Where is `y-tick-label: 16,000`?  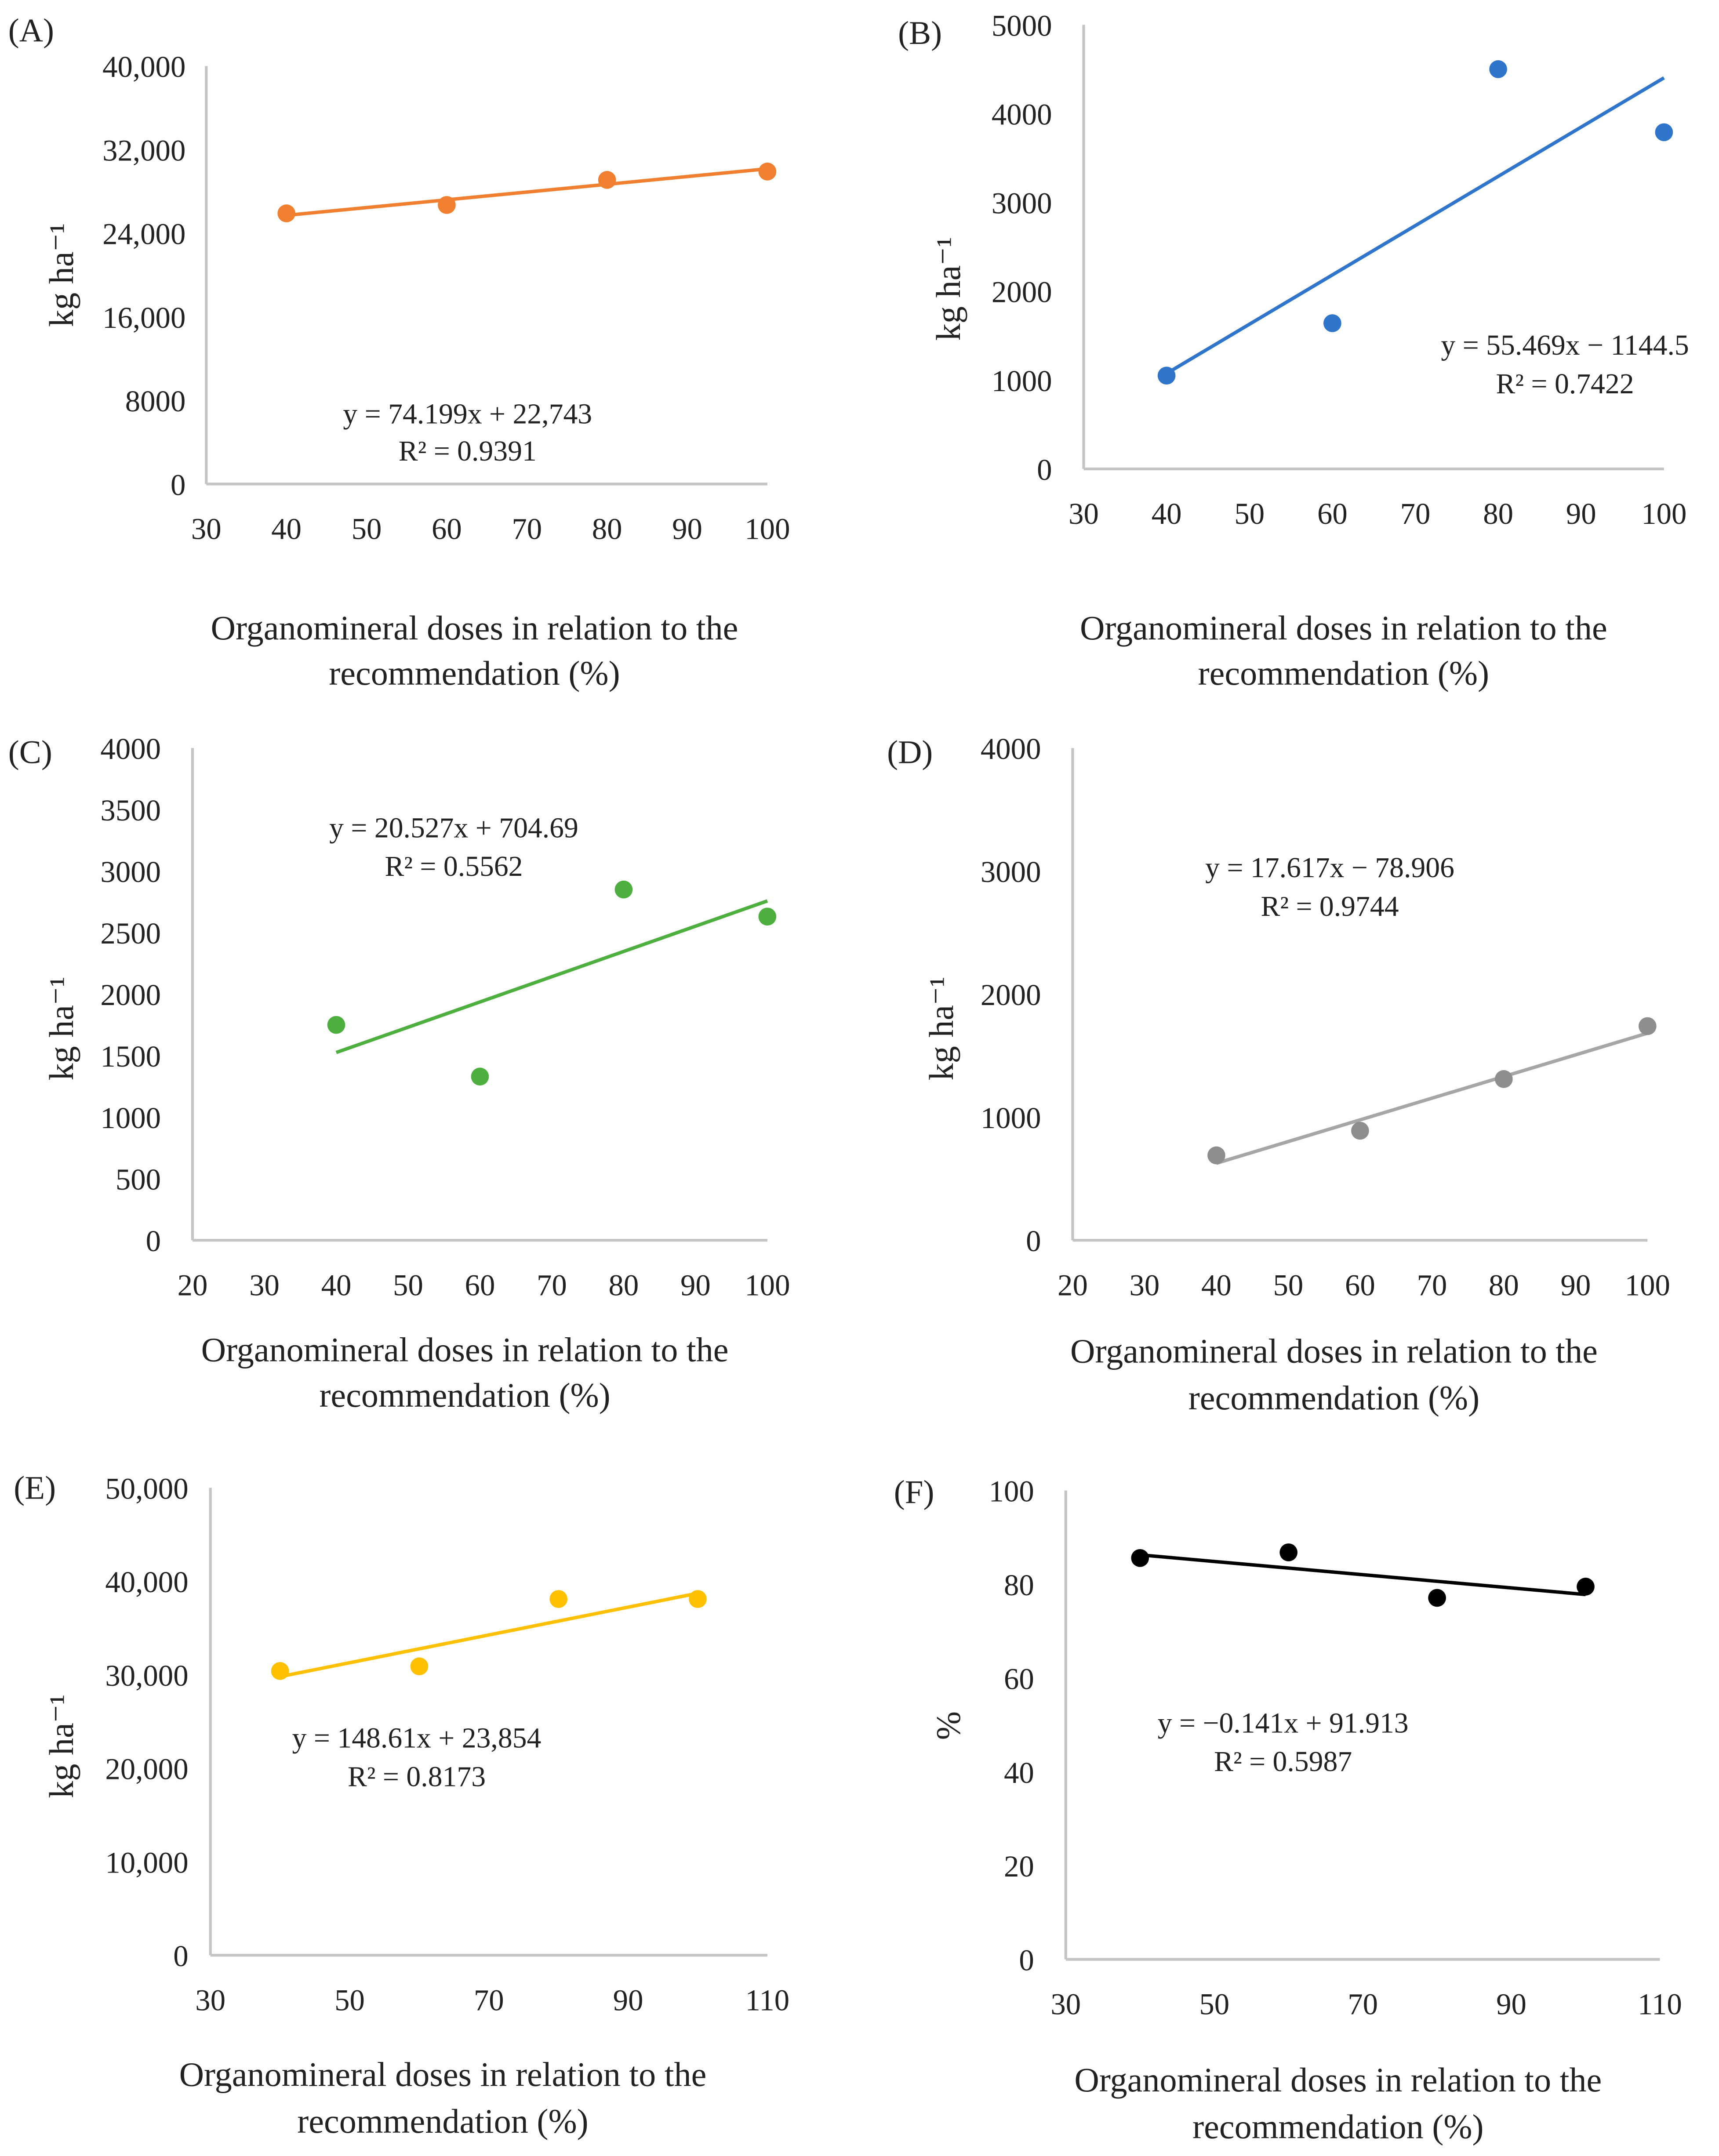 y-tick-label: 16,000 is located at coordinates (143, 317).